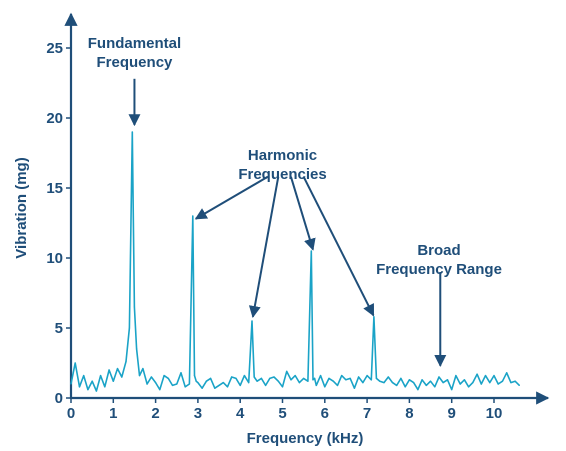 The height and width of the screenshot is (451, 566). What do you see at coordinates (54, 188) in the screenshot?
I see `y-tick-label: 15` at bounding box center [54, 188].